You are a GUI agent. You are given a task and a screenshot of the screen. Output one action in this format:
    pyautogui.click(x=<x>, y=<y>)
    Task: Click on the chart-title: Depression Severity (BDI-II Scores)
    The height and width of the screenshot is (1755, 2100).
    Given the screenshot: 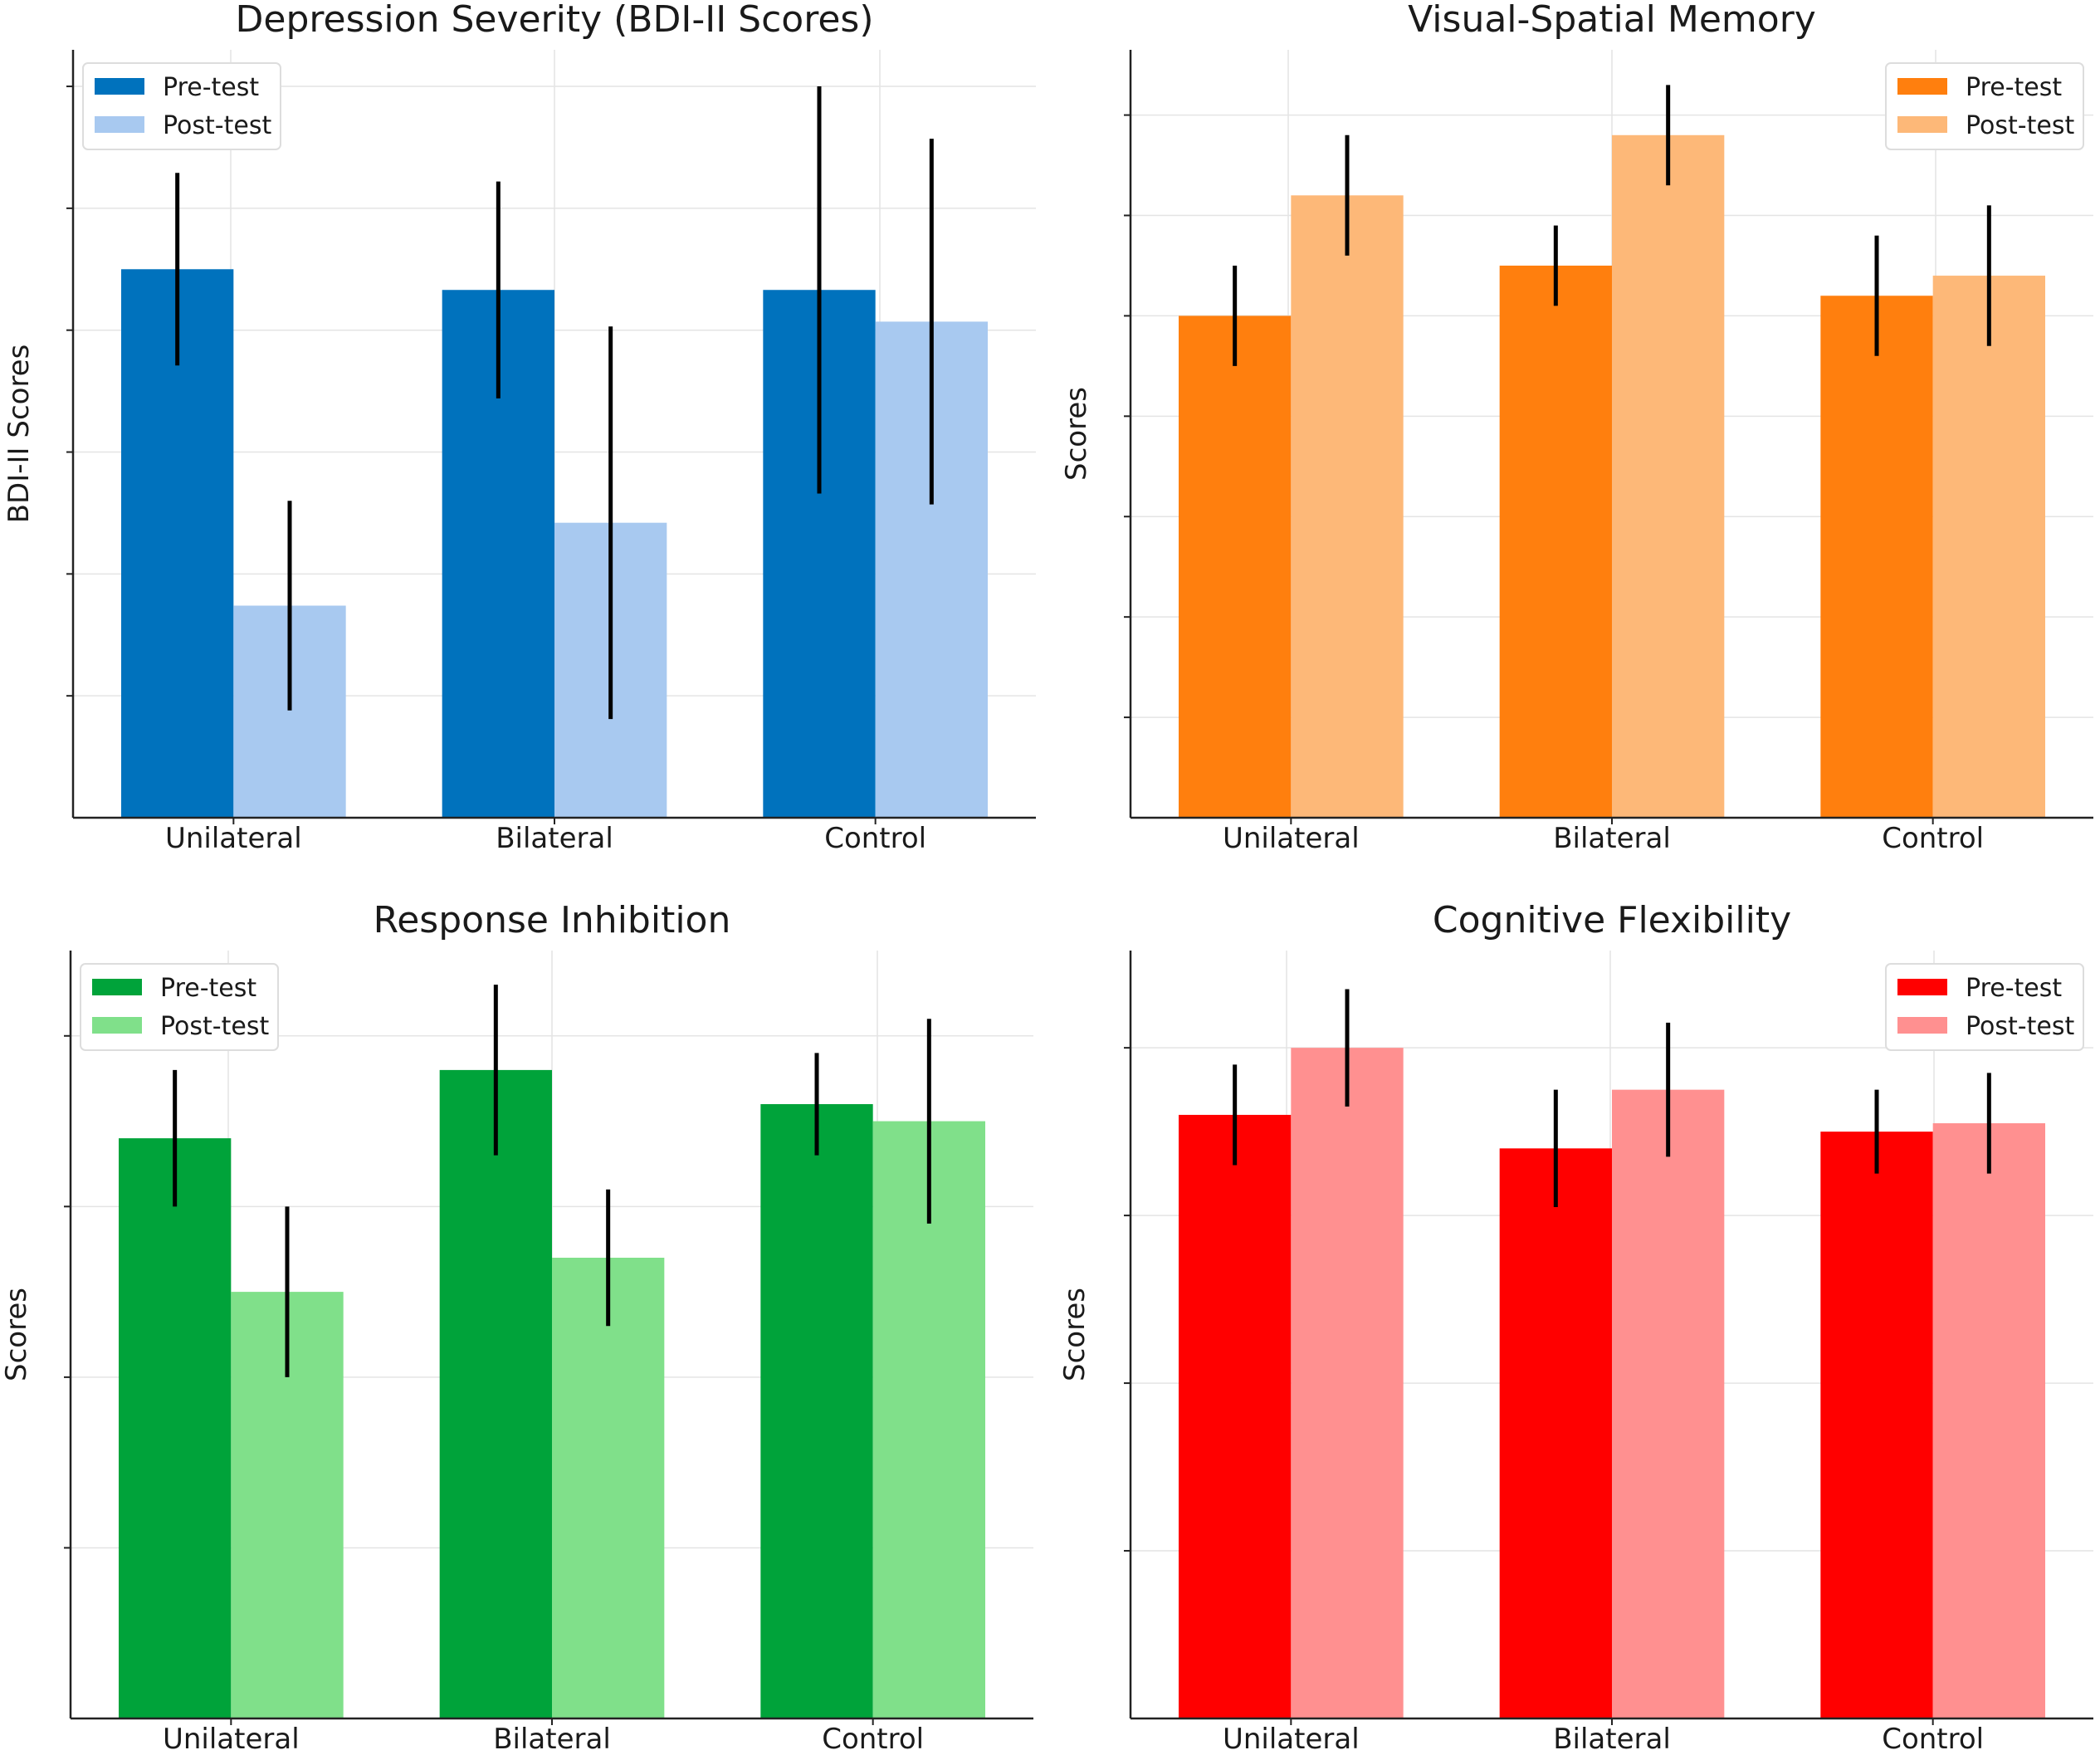 What is the action you would take?
    pyautogui.click(x=555, y=20)
    